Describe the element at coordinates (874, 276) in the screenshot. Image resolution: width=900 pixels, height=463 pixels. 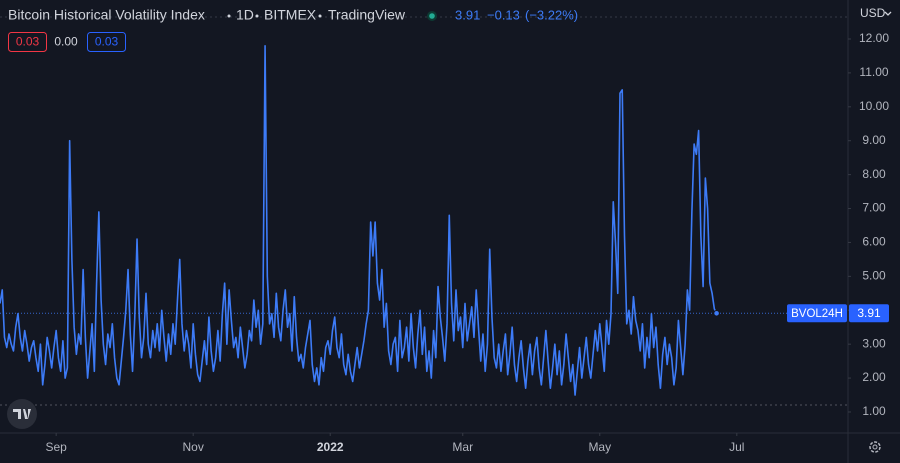
I see `y-tick-label: 5.00` at that location.